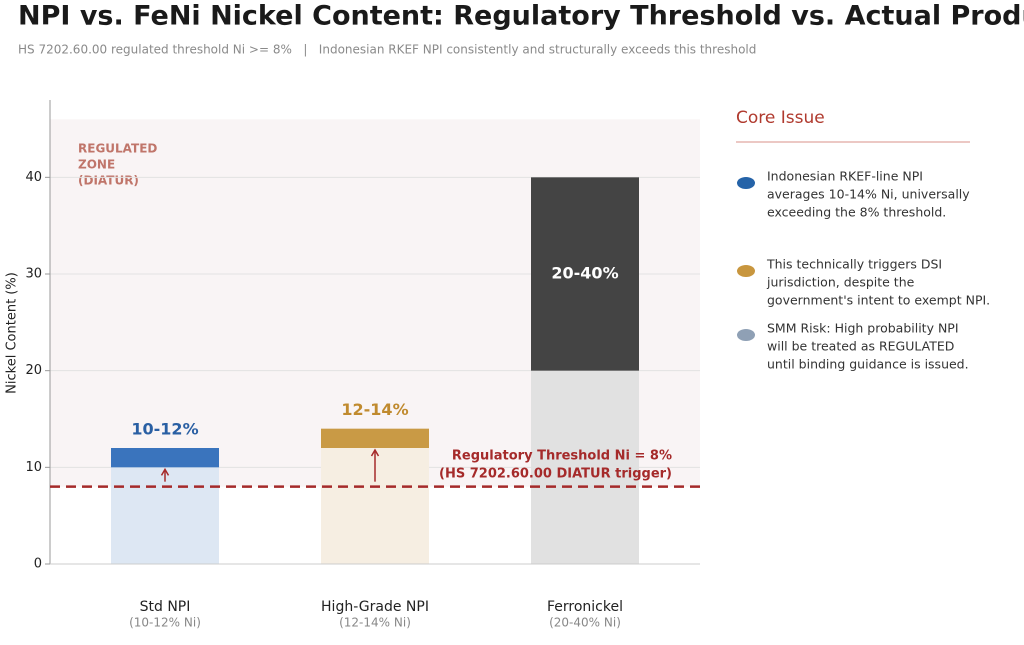 The width and height of the screenshot is (1024, 645). Describe the element at coordinates (33, 274) in the screenshot. I see `y-tick-label: 30` at that location.